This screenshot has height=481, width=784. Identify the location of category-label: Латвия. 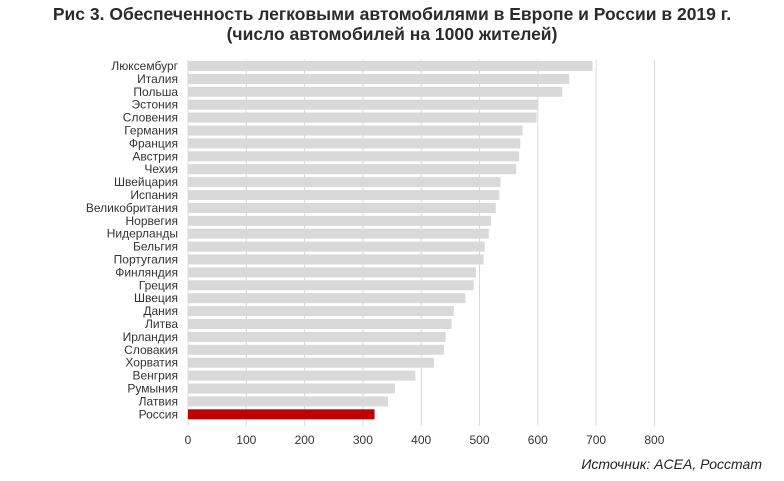
(158, 401).